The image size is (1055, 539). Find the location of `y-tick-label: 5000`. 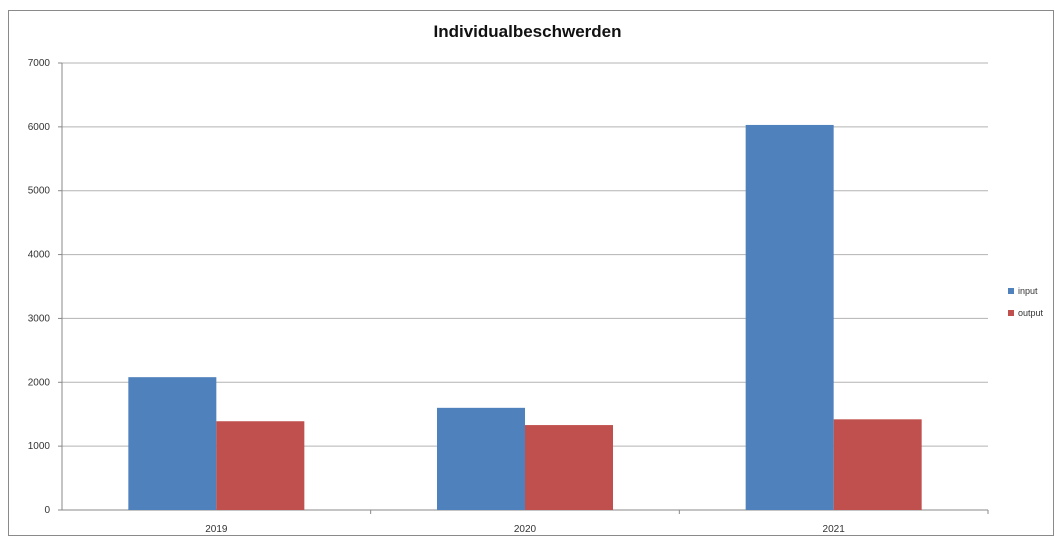

y-tick-label: 5000 is located at coordinates (39, 191).